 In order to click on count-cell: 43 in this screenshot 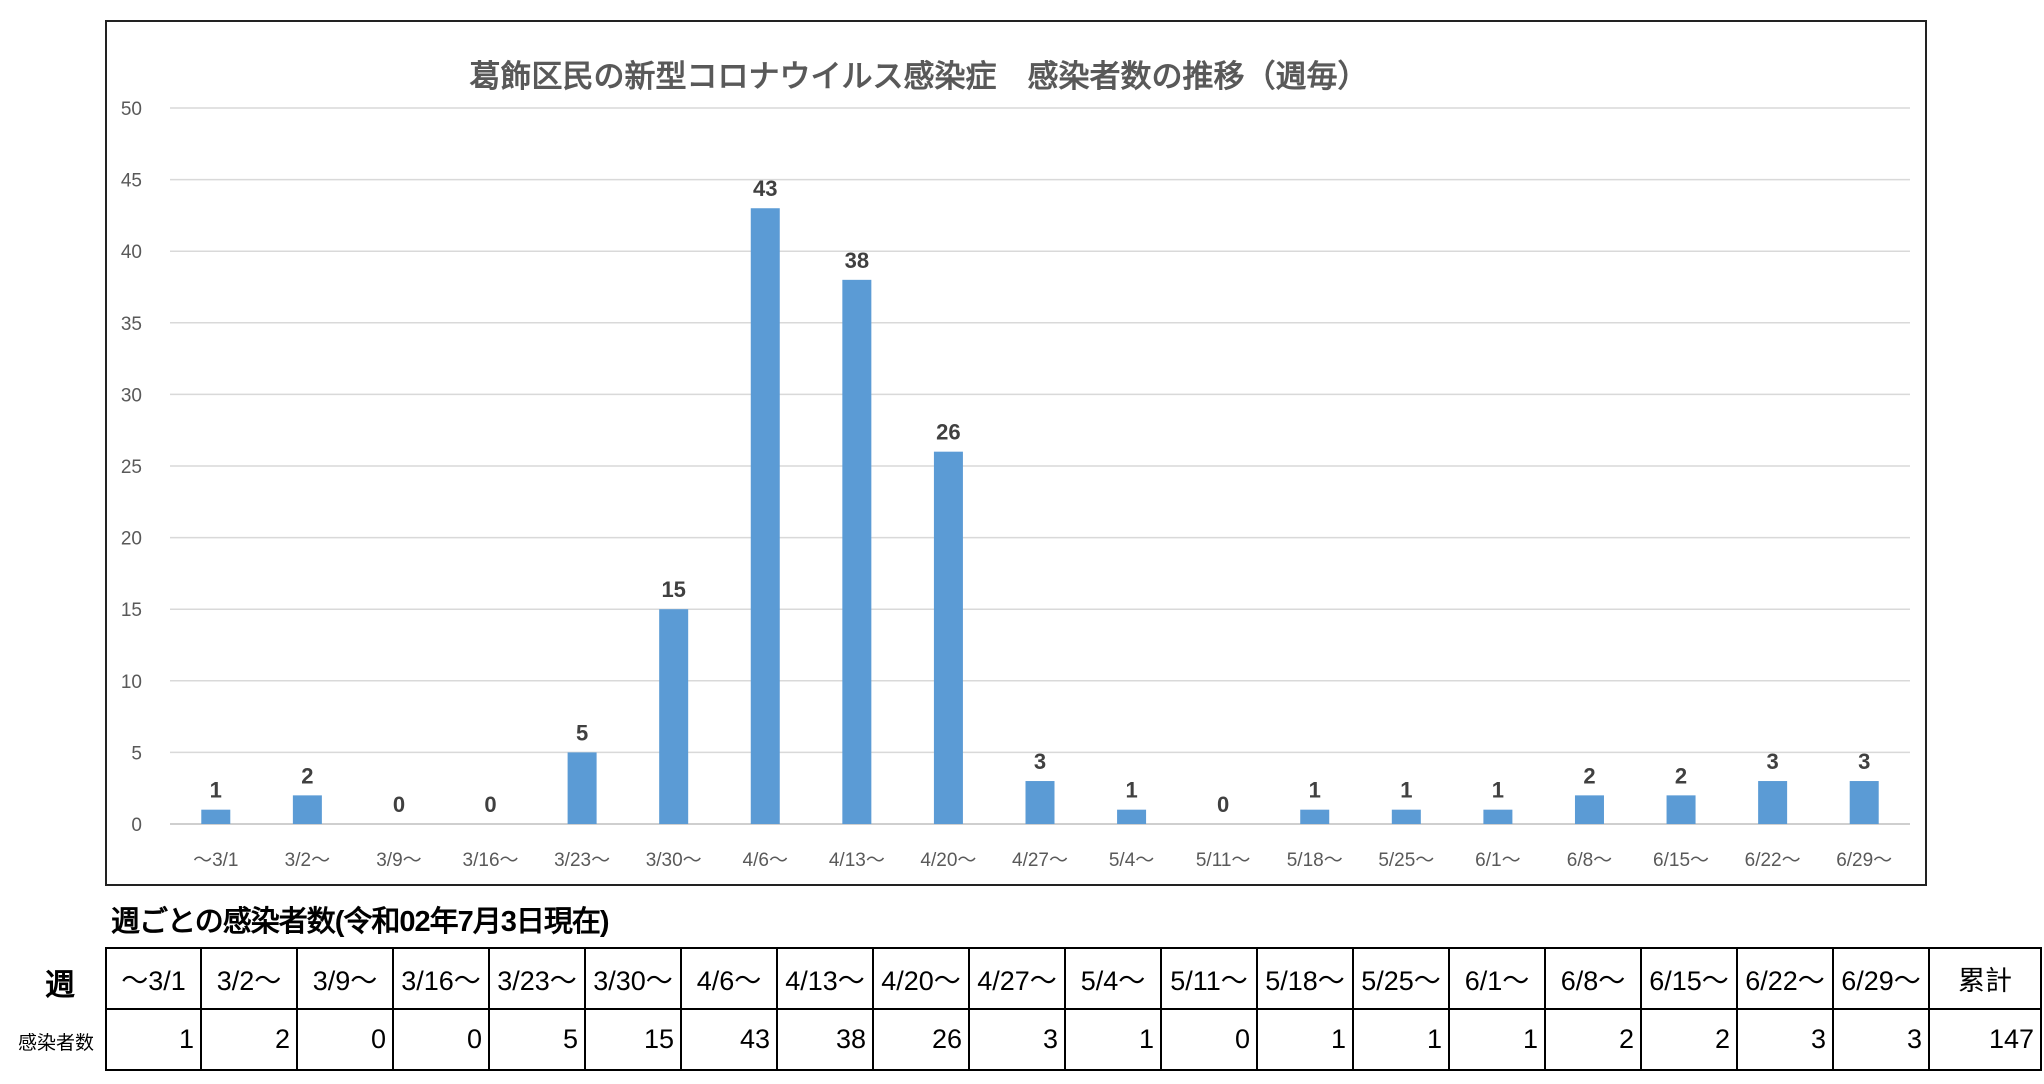, I will do `click(729, 1039)`.